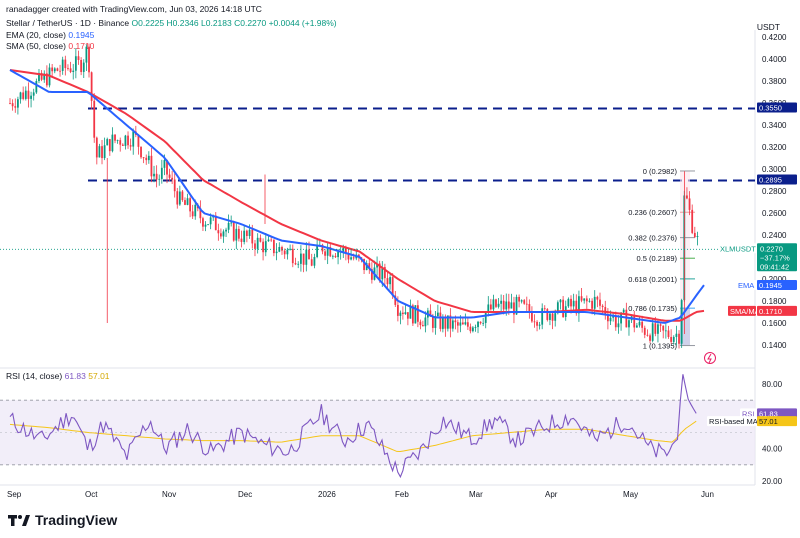  I want to click on rsi-ma-badge-bg, so click(777, 421).